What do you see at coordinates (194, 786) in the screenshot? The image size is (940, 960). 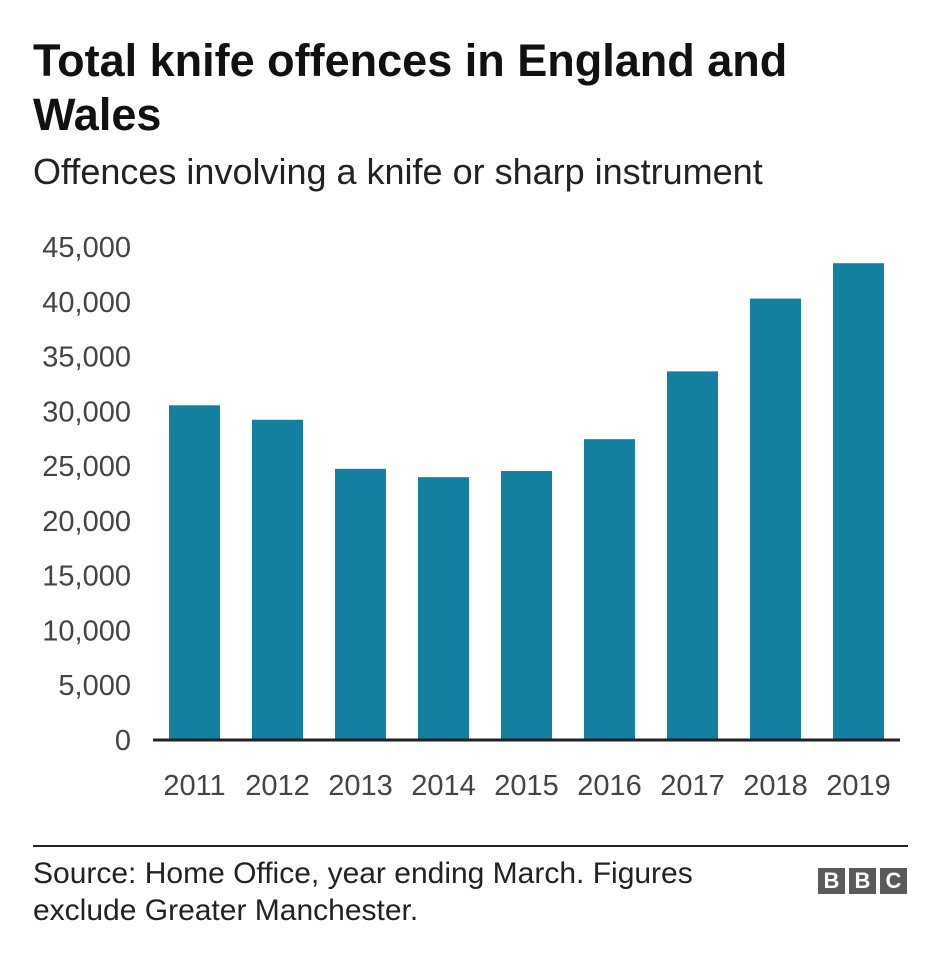 I see `x-tick-label: 2011` at bounding box center [194, 786].